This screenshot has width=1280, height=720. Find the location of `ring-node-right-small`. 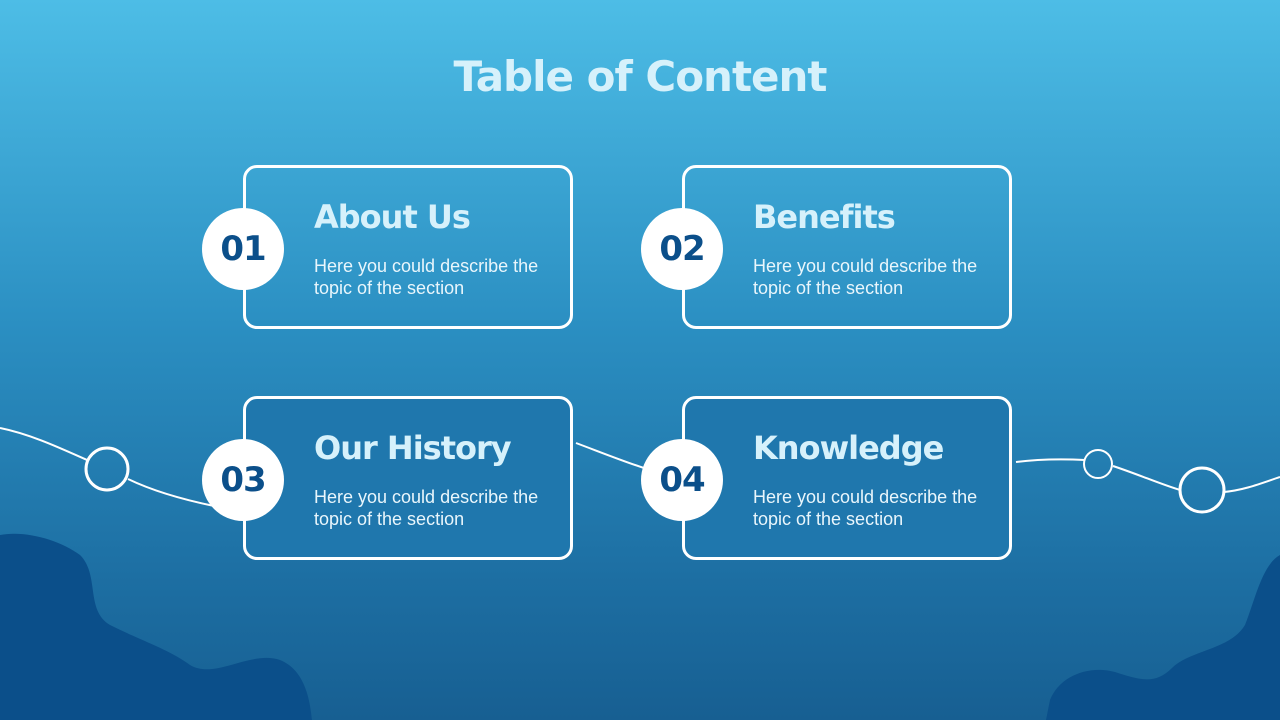

ring-node-right-small is located at coordinates (1098, 464).